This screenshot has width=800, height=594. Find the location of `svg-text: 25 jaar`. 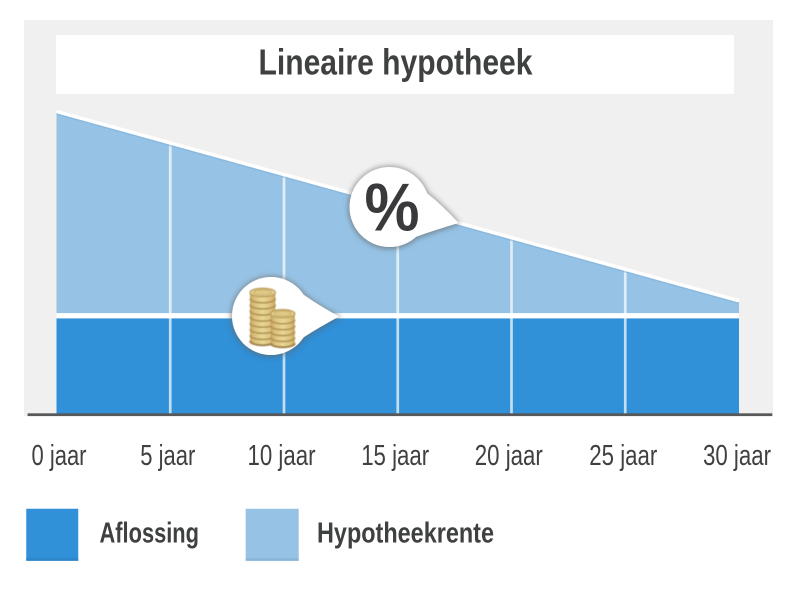

svg-text: 25 jaar is located at coordinates (623, 456).